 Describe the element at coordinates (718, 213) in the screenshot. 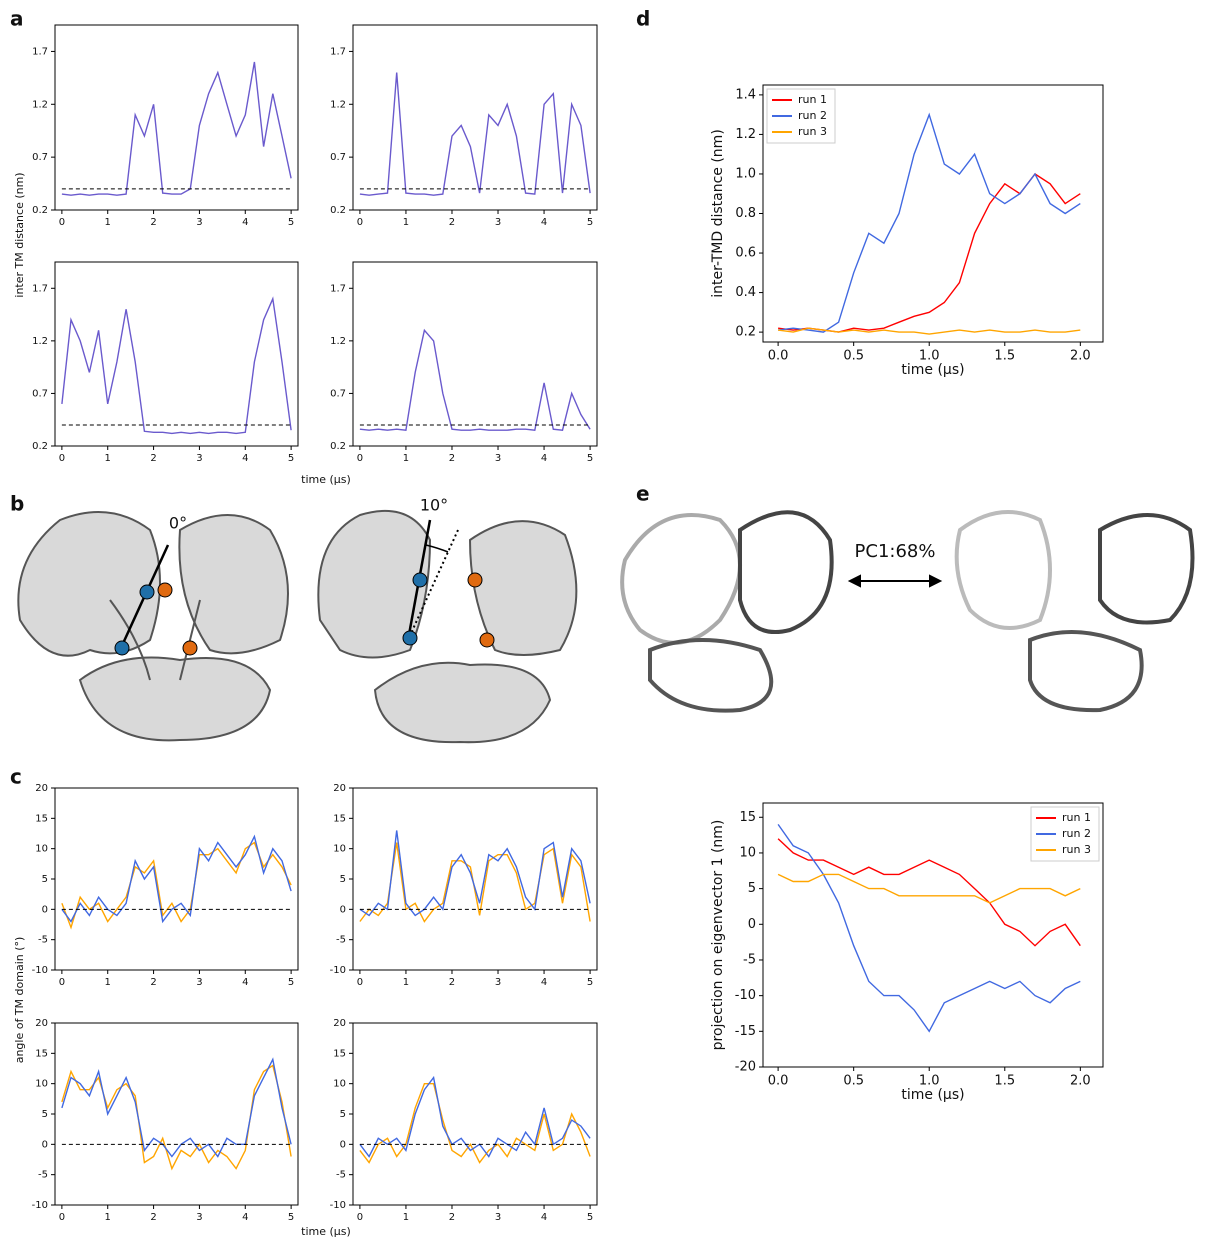

I see `y-axis-label: inter-TMD distance (nm)` at that location.